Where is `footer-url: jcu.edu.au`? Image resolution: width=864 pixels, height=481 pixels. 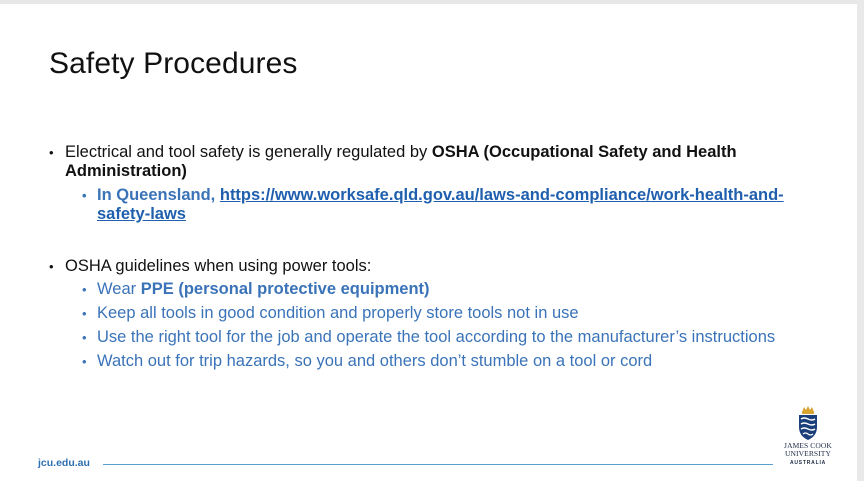
footer-url: jcu.edu.au is located at coordinates (64, 463).